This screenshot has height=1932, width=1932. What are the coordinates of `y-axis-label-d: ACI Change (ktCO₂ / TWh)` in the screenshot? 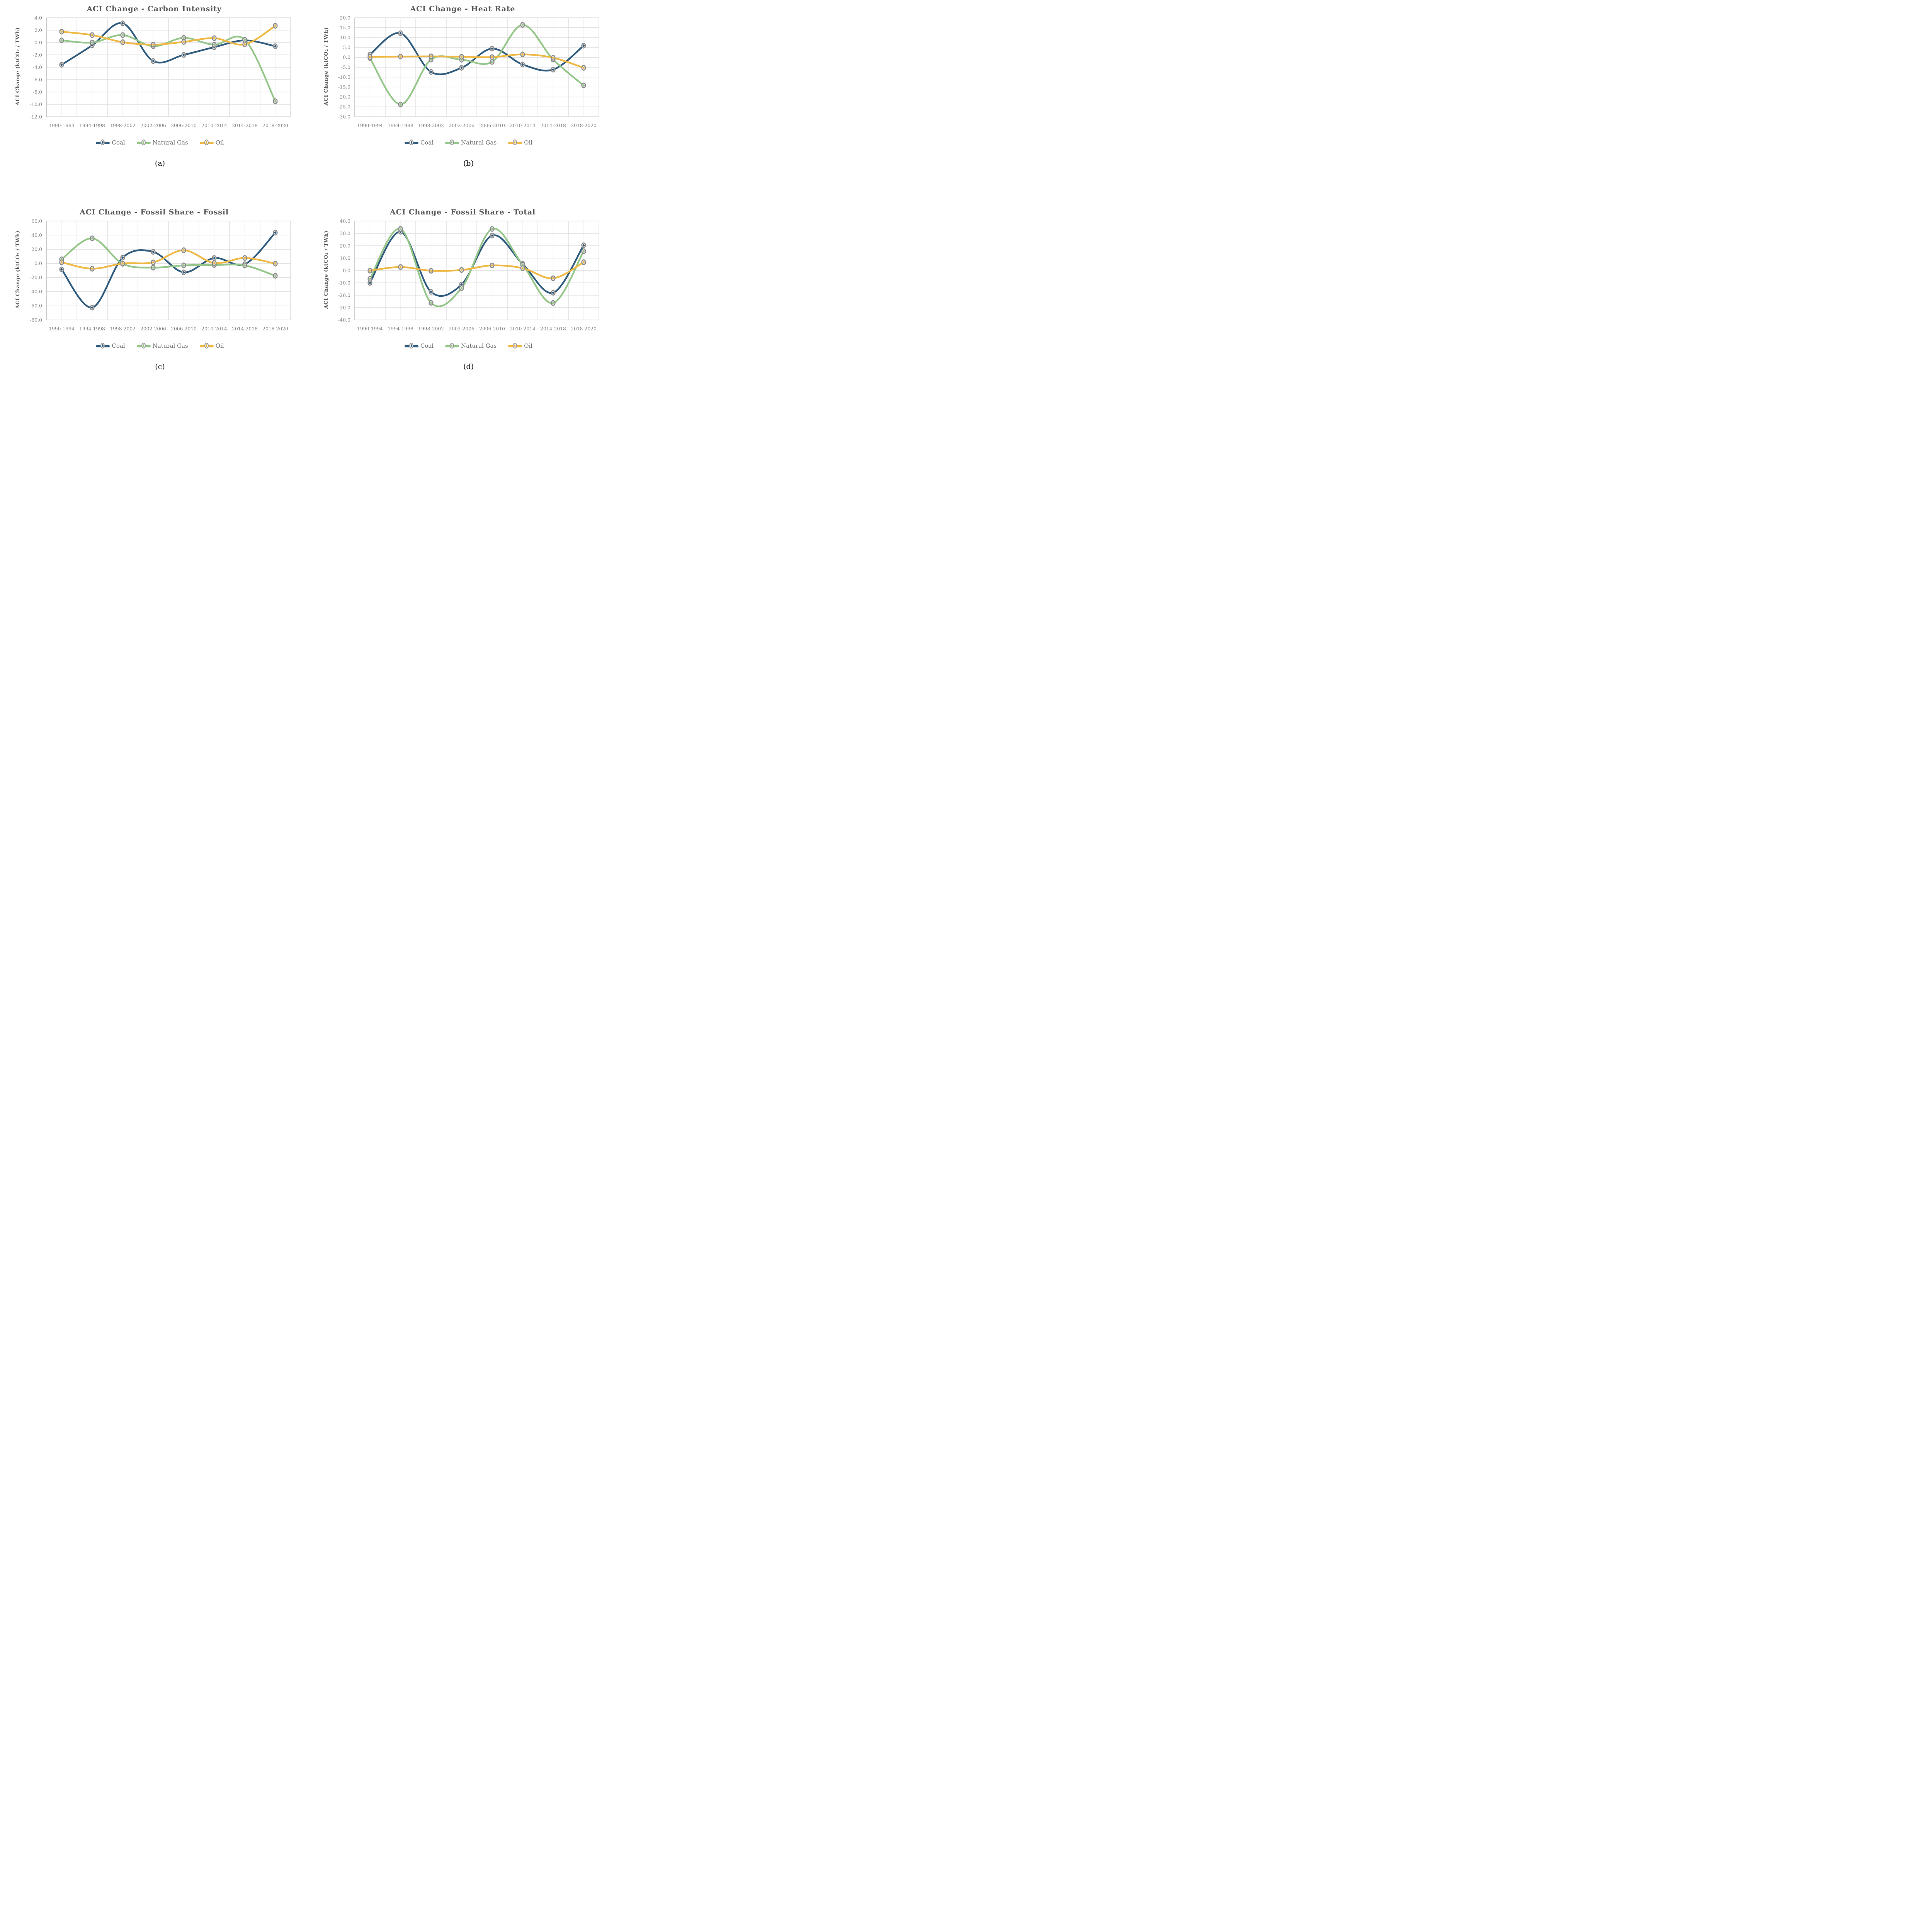 It's located at (326, 269).